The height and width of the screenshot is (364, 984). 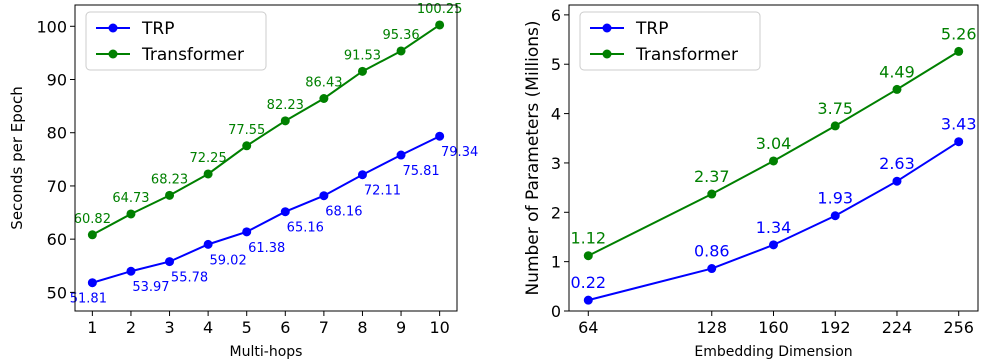 I want to click on data-label: 59.02, so click(x=228, y=260).